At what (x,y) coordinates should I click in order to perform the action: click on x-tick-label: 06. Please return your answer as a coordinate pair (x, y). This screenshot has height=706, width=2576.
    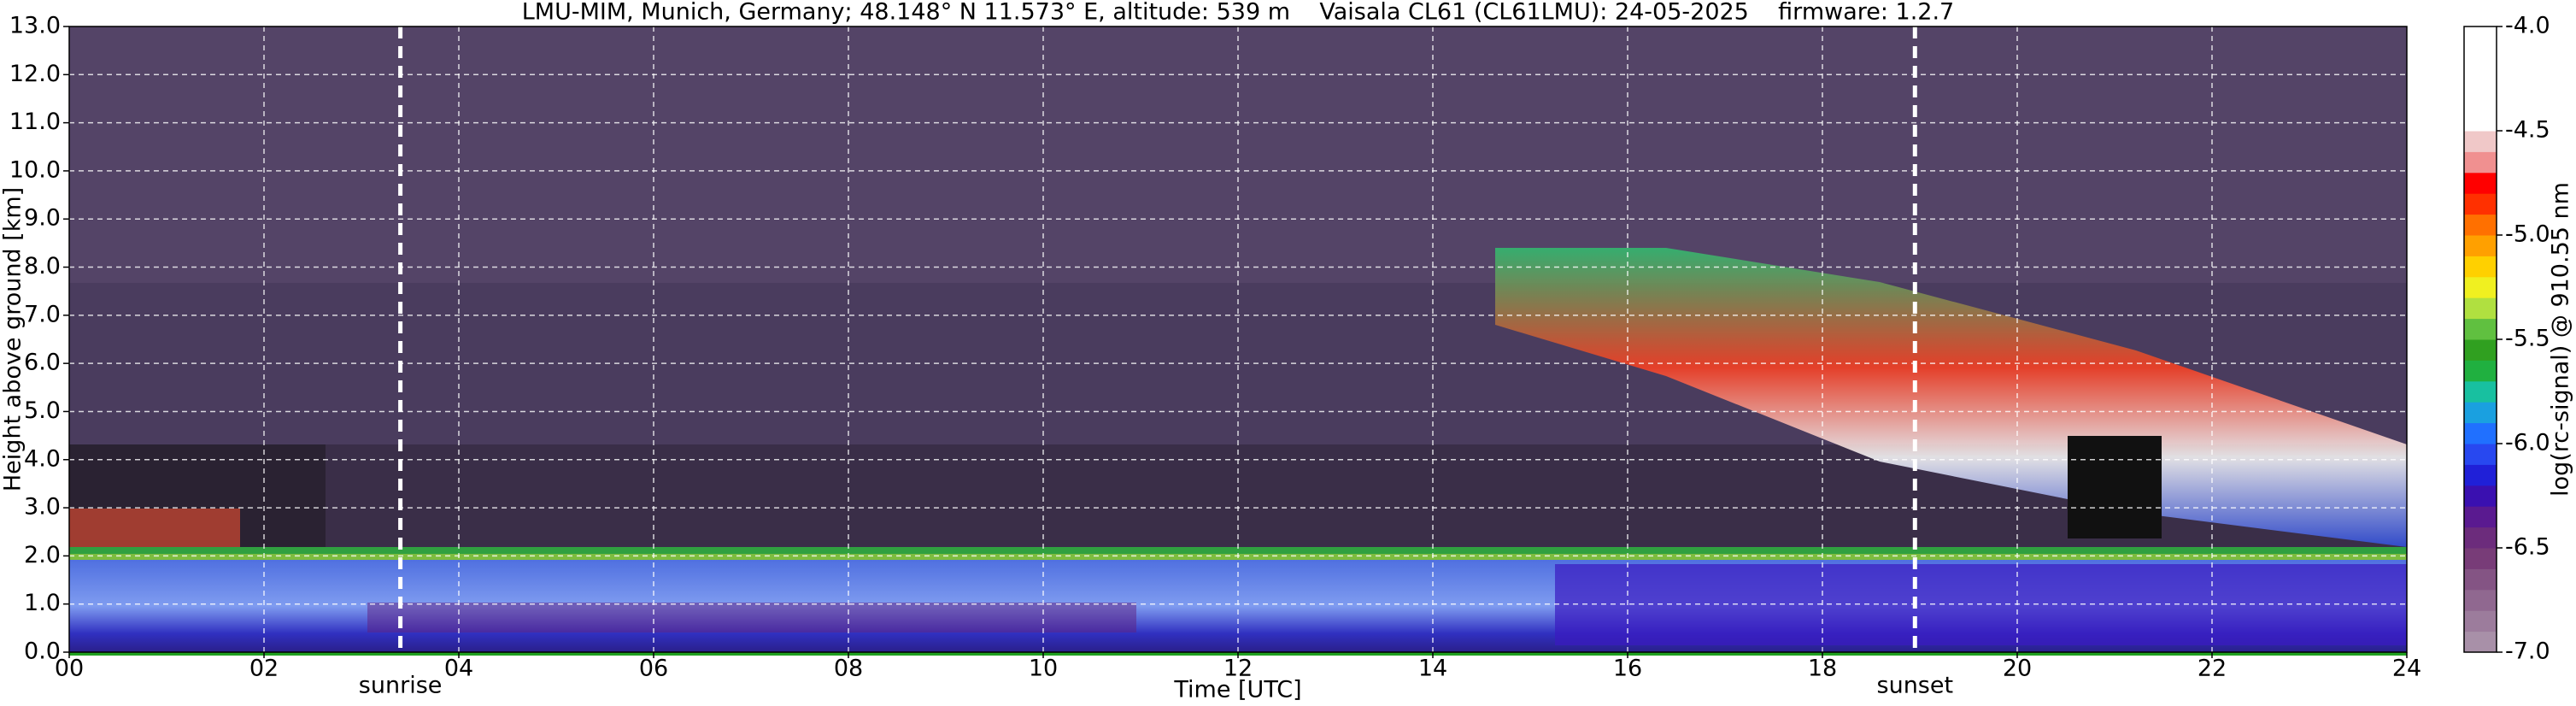
    Looking at the image, I should click on (653, 669).